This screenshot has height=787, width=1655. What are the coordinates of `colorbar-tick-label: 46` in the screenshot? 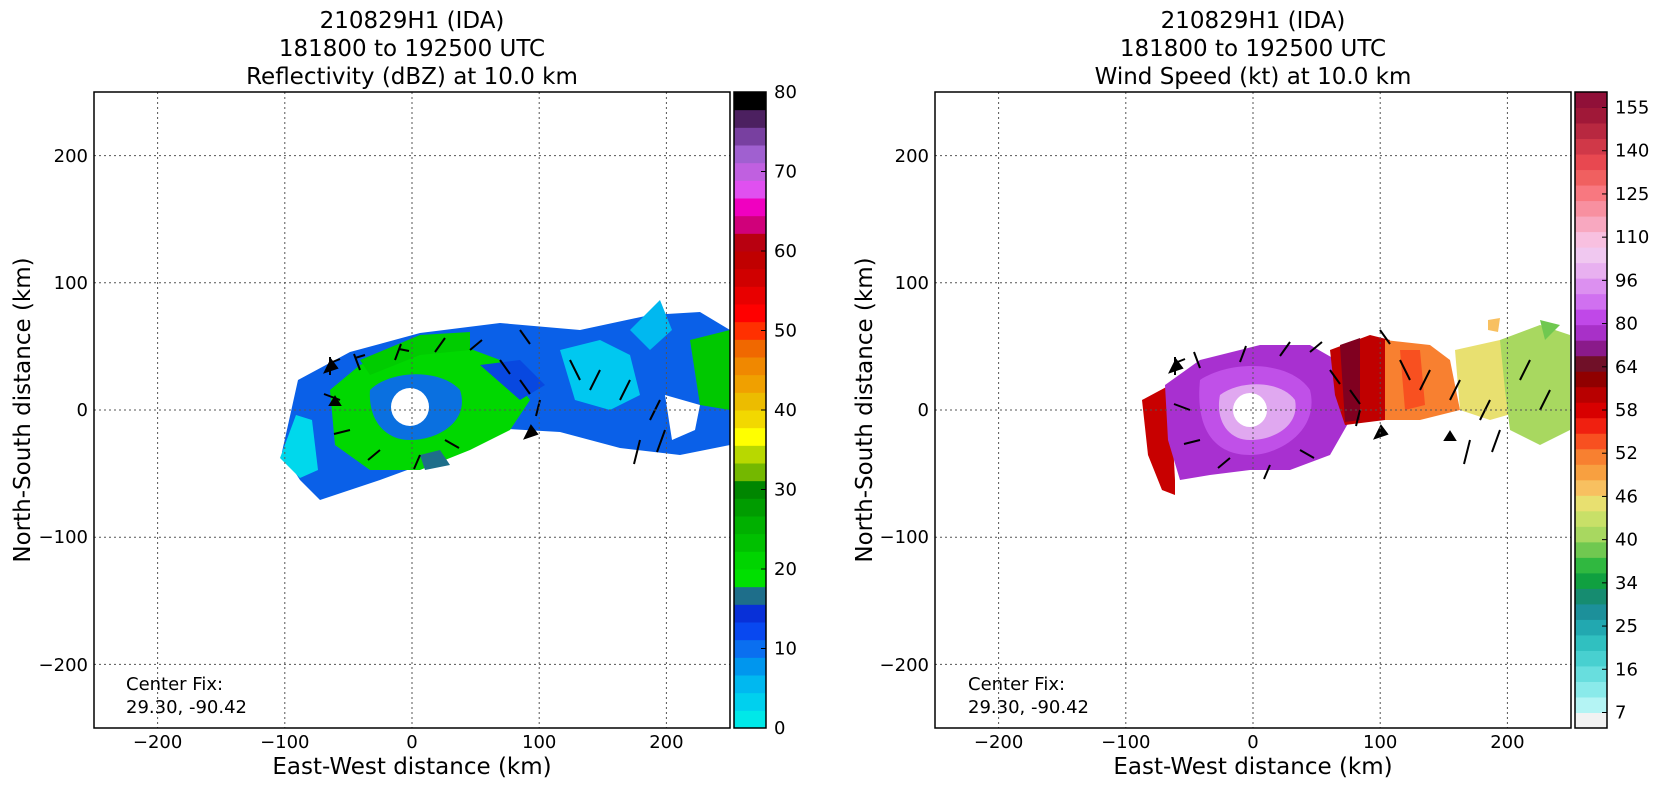 It's located at (1626, 496).